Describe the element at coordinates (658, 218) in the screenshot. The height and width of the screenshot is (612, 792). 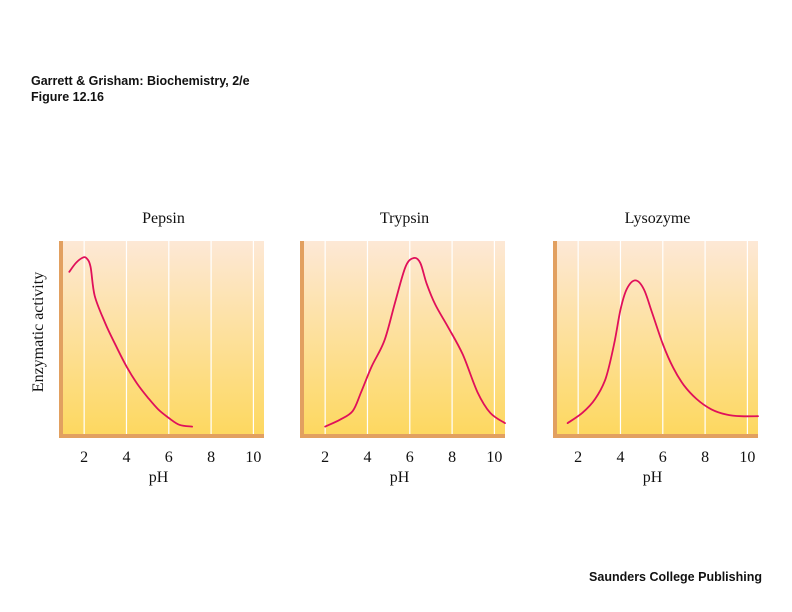
I see `panel-title: Lysozyme` at that location.